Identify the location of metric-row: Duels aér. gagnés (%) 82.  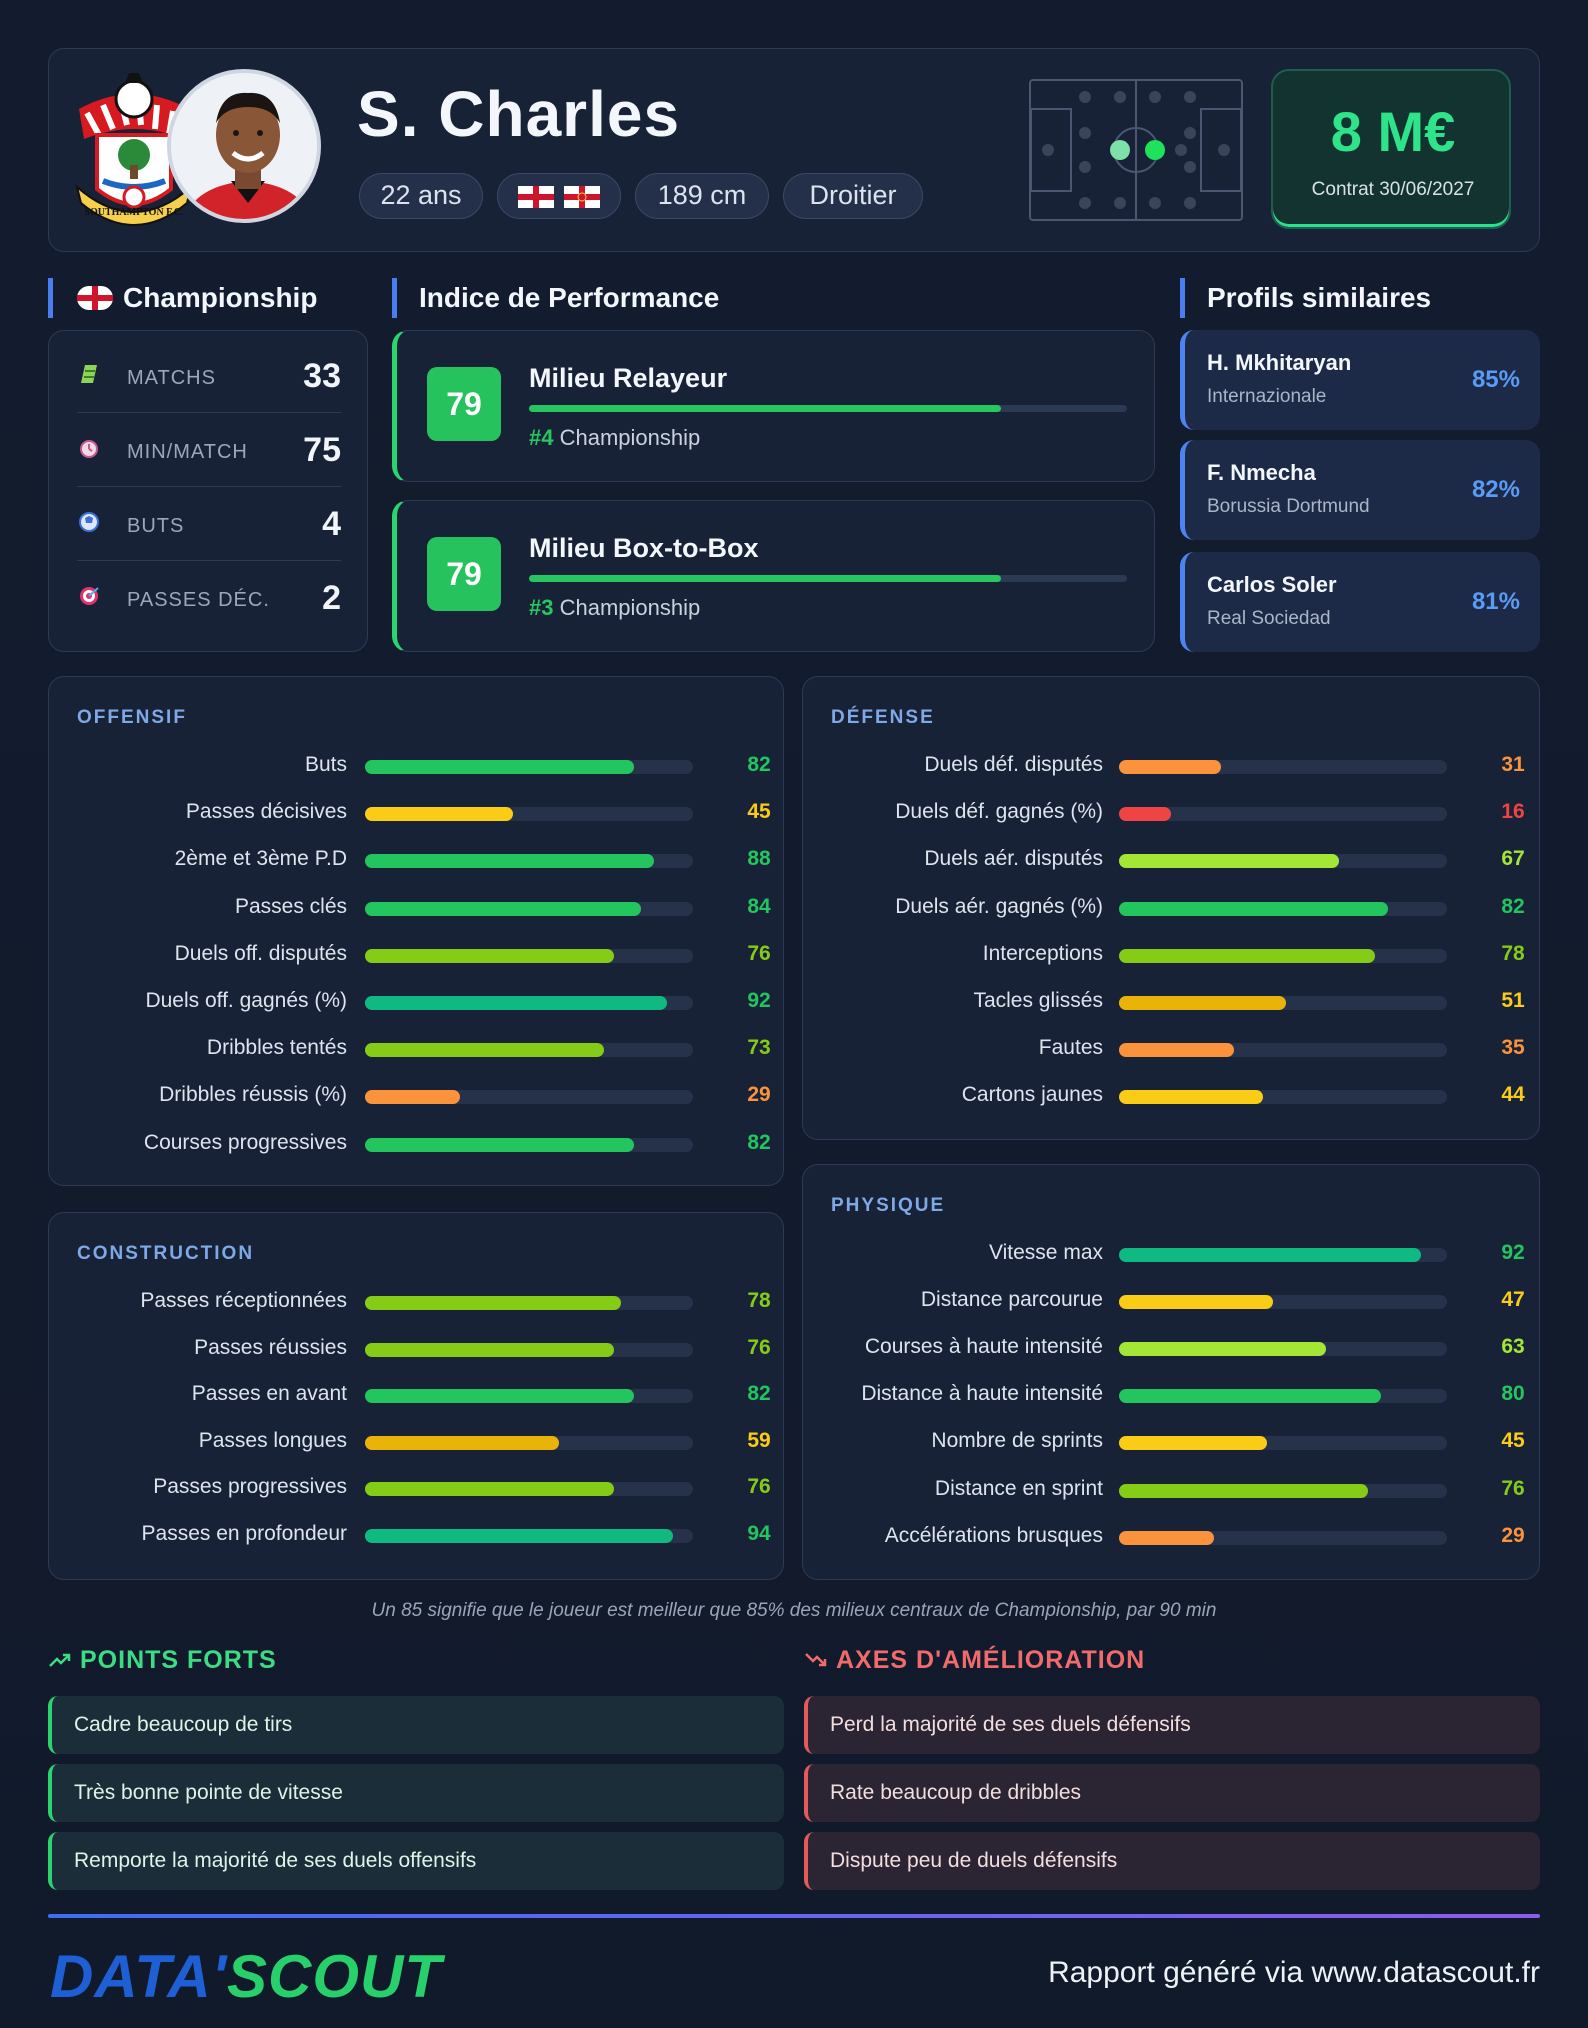
(1171, 909).